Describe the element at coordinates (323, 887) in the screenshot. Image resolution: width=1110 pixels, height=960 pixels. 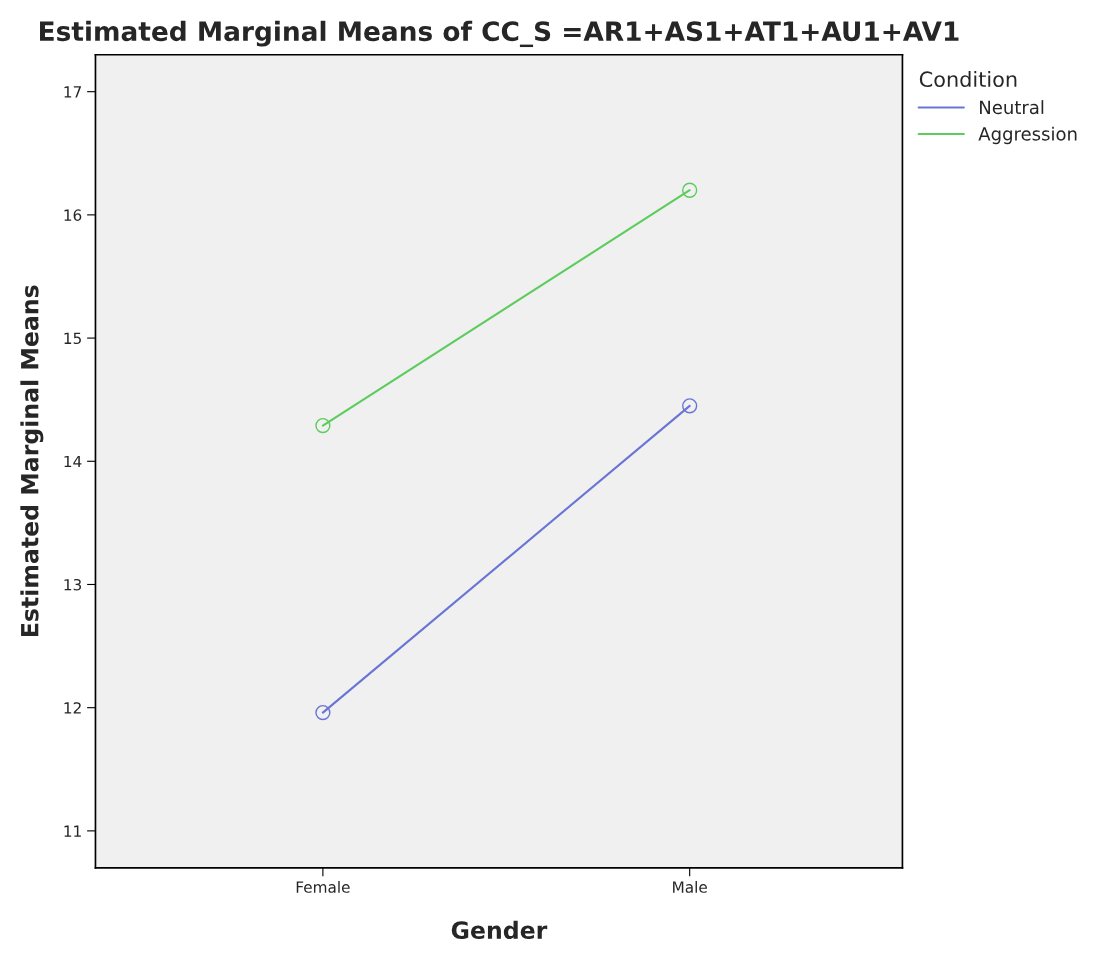
I see `x-tick-label: Female` at that location.